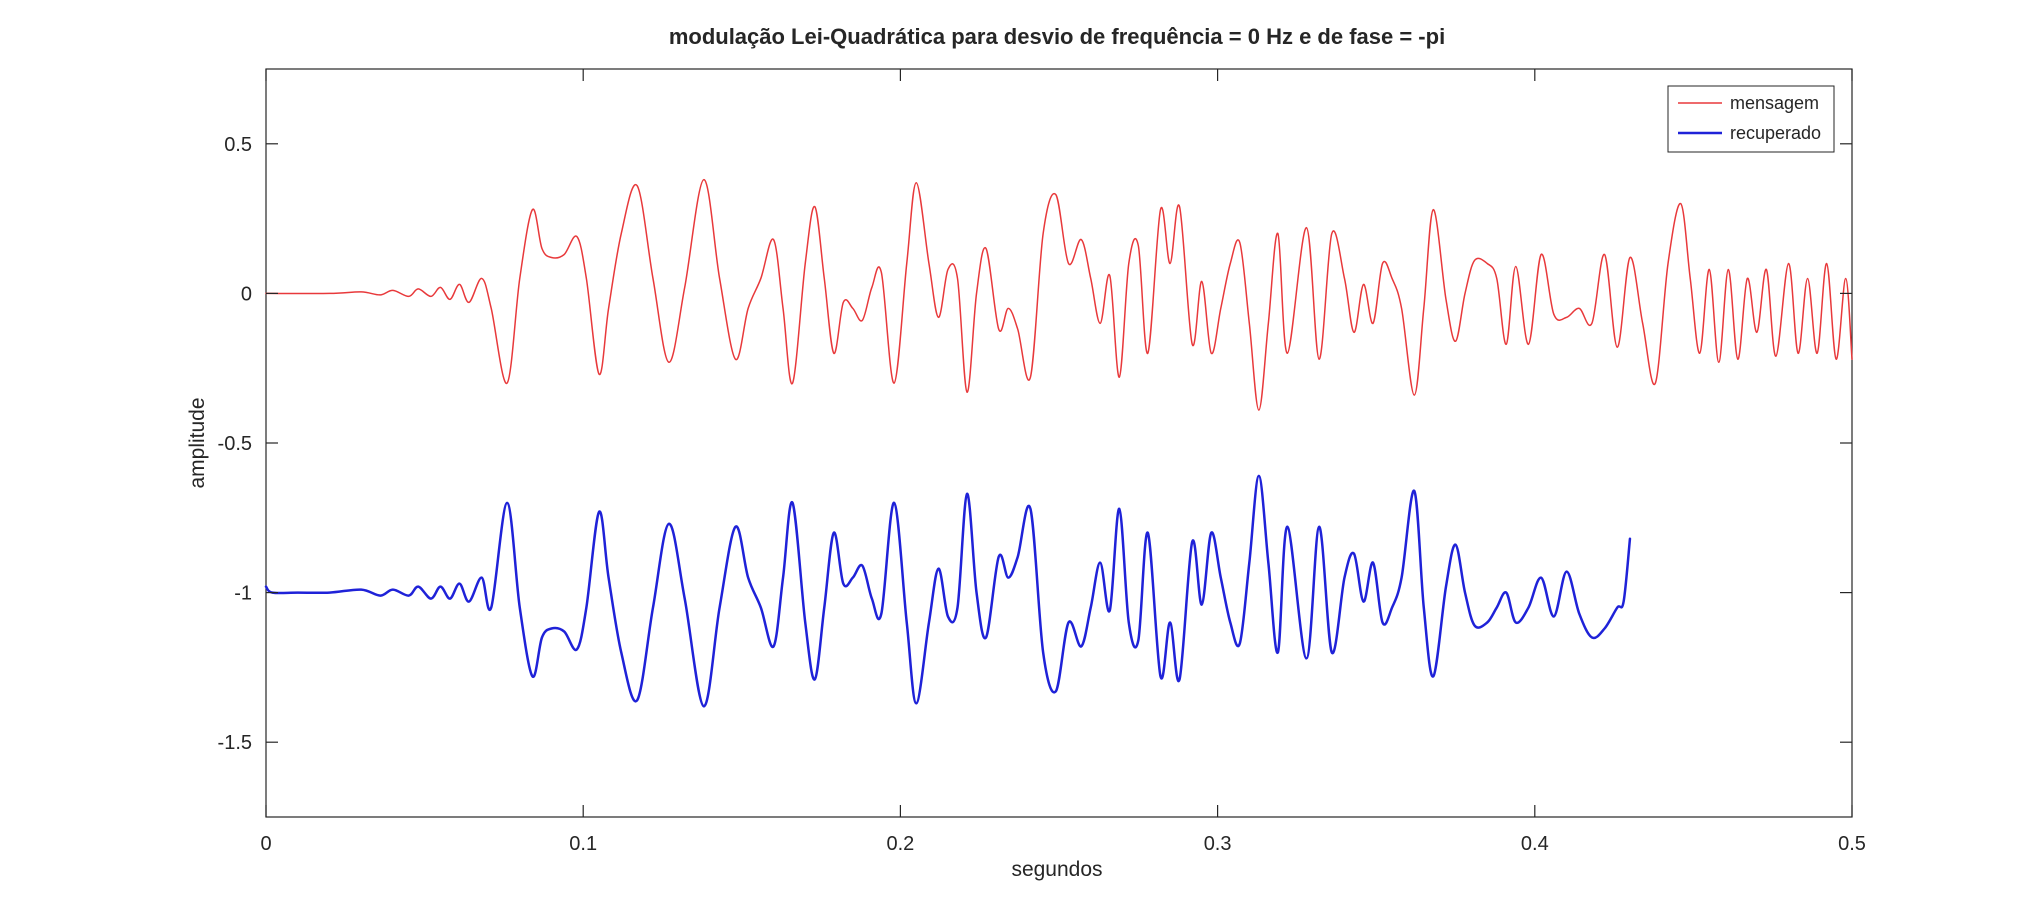 Image resolution: width=2034 pixels, height=918 pixels. Describe the element at coordinates (900, 844) in the screenshot. I see `x-tick-label: 0.2` at that location.